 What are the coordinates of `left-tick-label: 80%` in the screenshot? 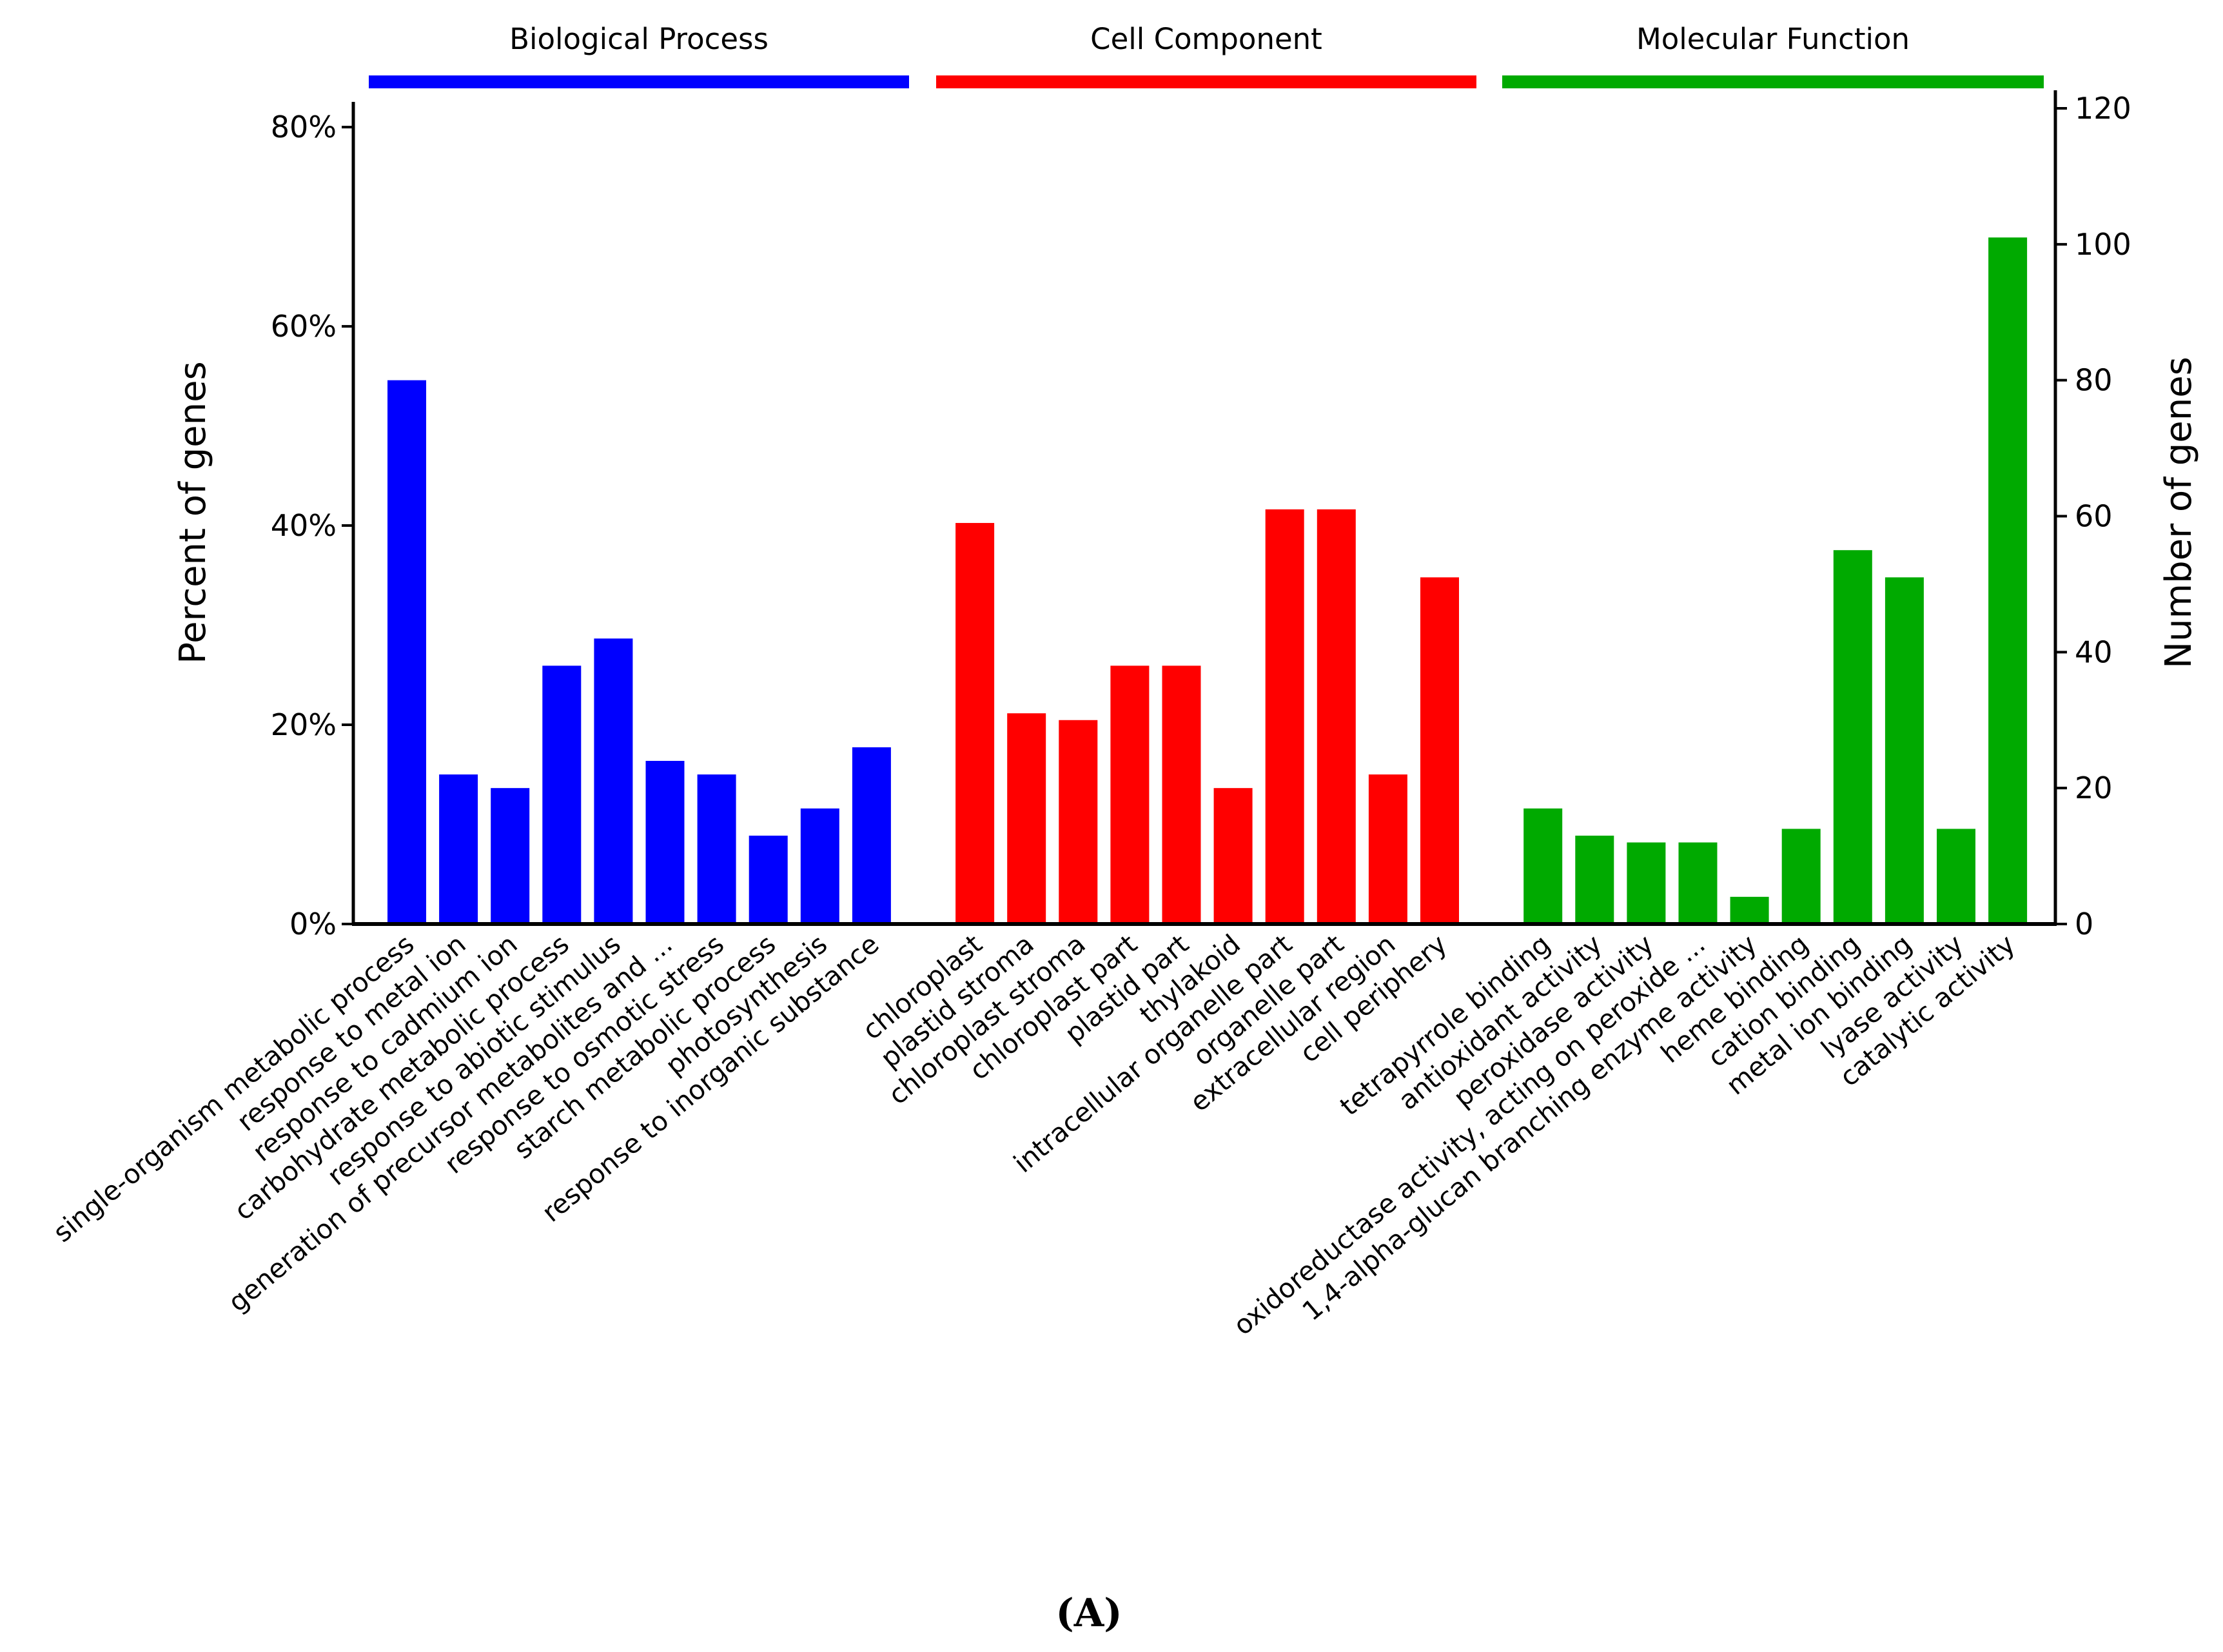 It's located at (304, 127).